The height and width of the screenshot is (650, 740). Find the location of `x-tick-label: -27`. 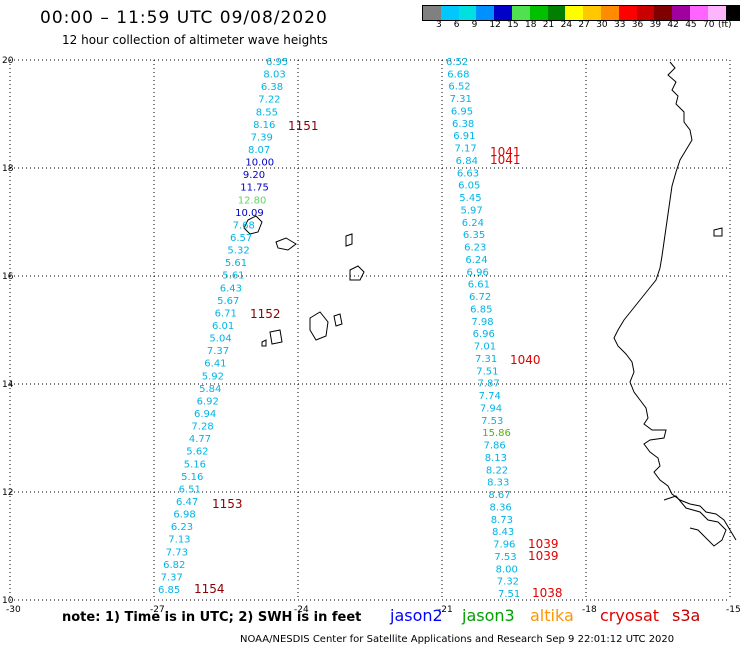

x-tick-label: -27 is located at coordinates (157, 610).